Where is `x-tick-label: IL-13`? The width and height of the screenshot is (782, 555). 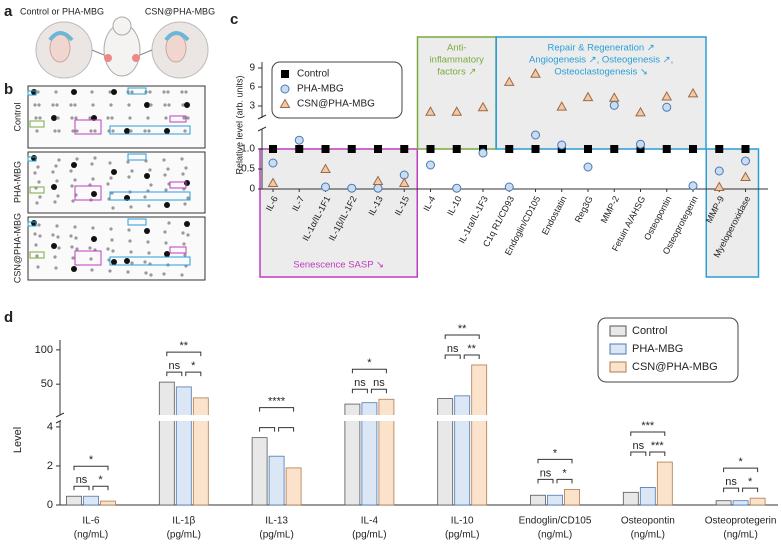 x-tick-label: IL-13 is located at coordinates (276, 521).